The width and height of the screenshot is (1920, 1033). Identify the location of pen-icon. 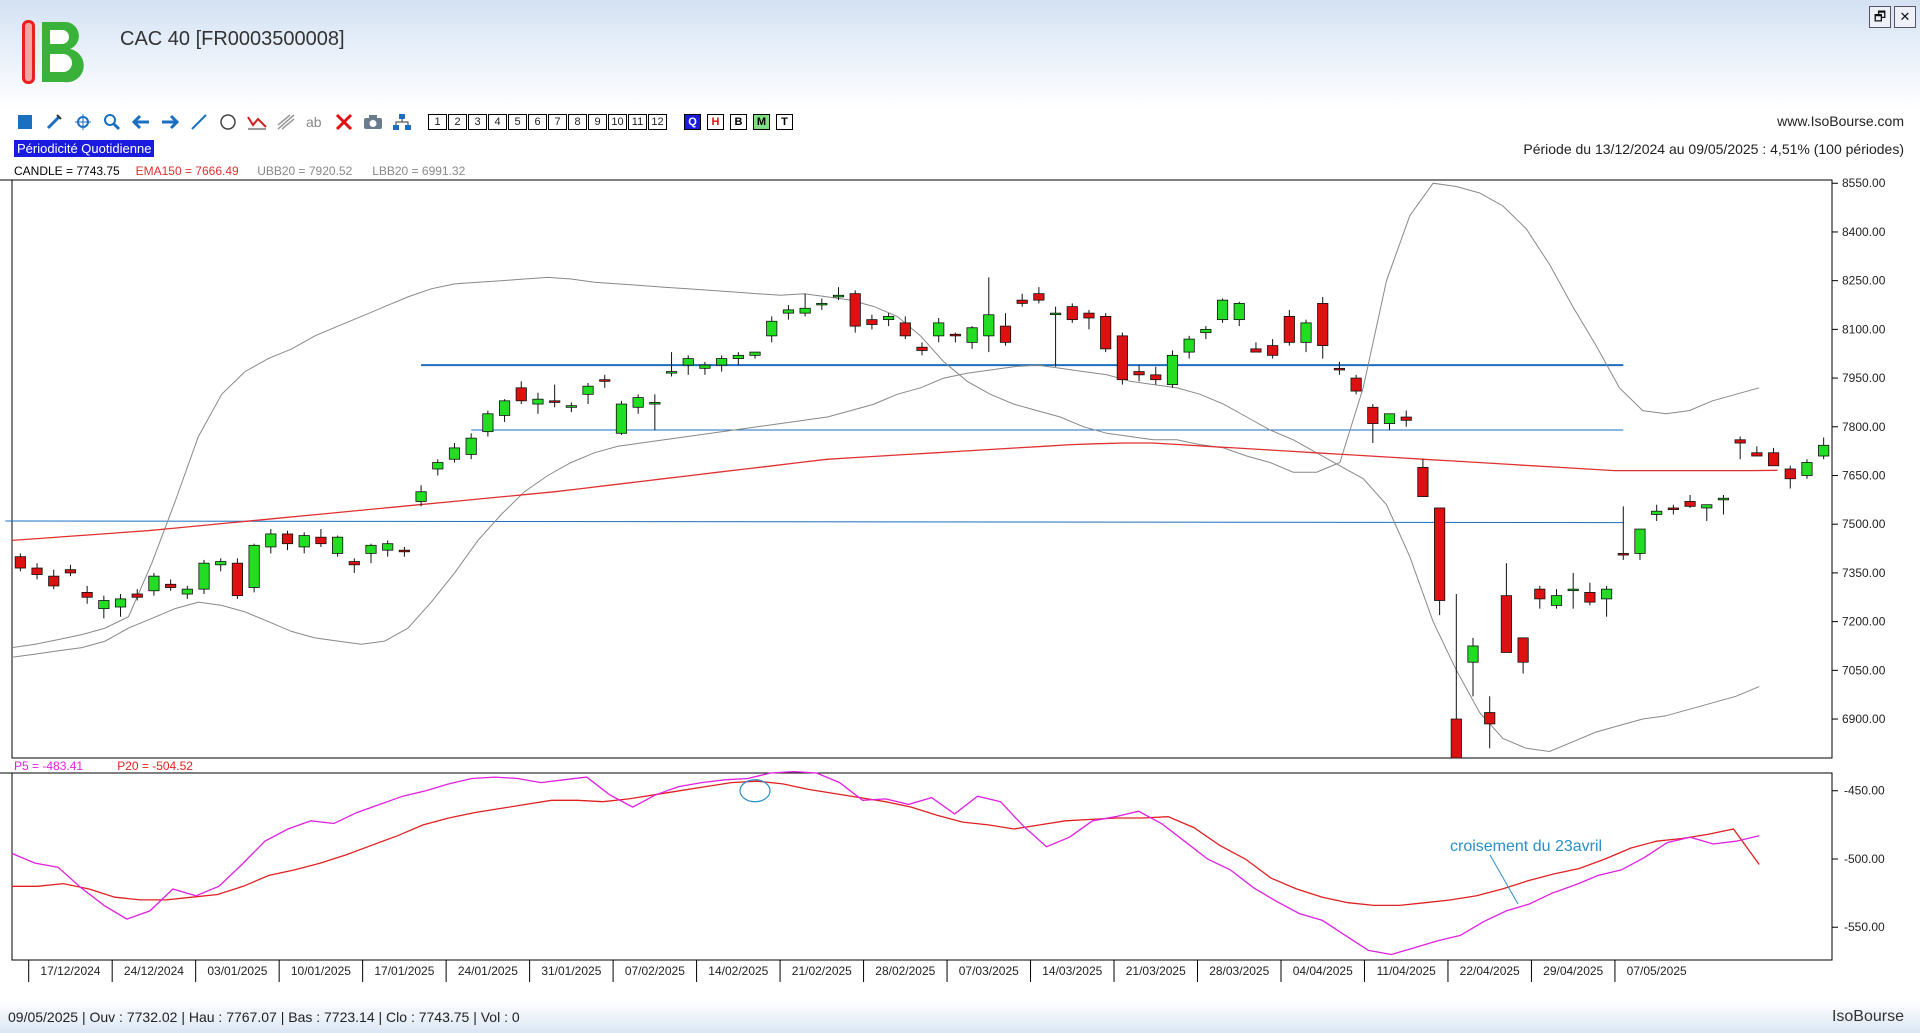
(54, 122).